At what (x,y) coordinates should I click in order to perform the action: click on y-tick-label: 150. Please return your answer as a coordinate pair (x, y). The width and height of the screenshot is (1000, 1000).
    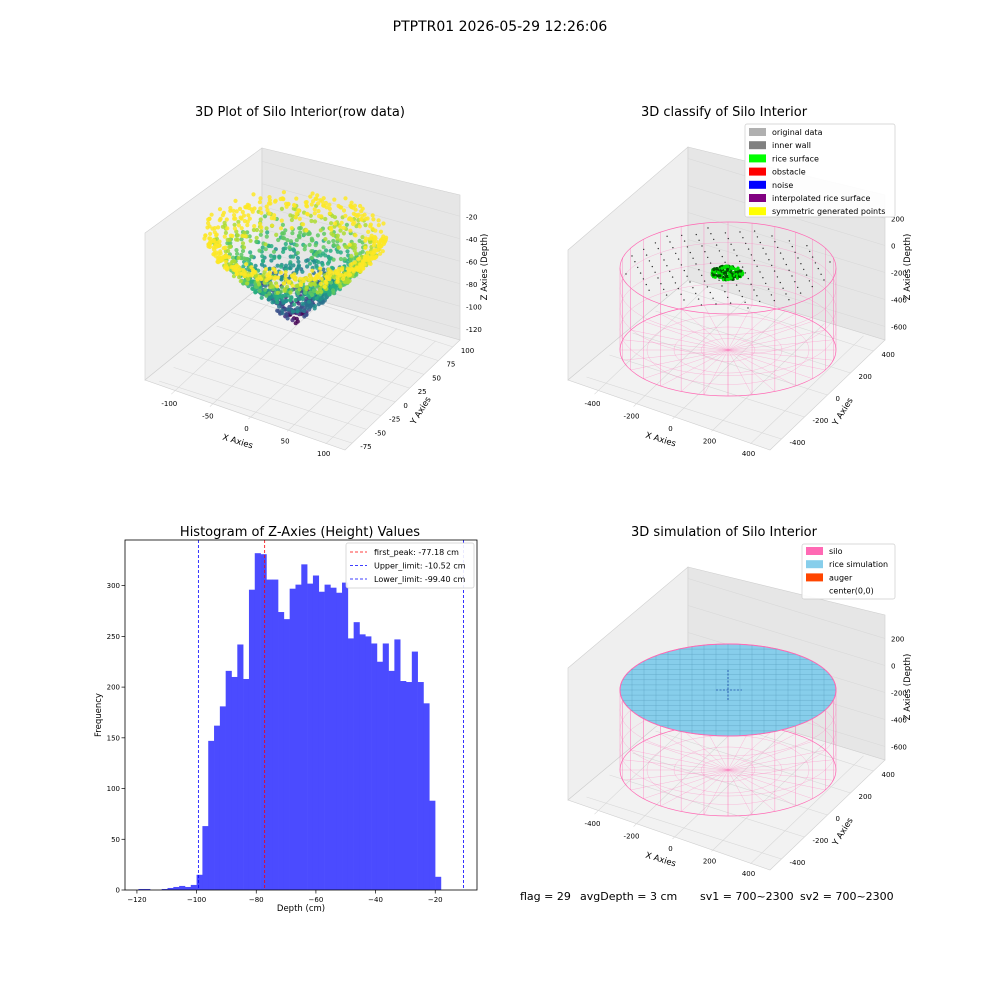
    Looking at the image, I should click on (113, 738).